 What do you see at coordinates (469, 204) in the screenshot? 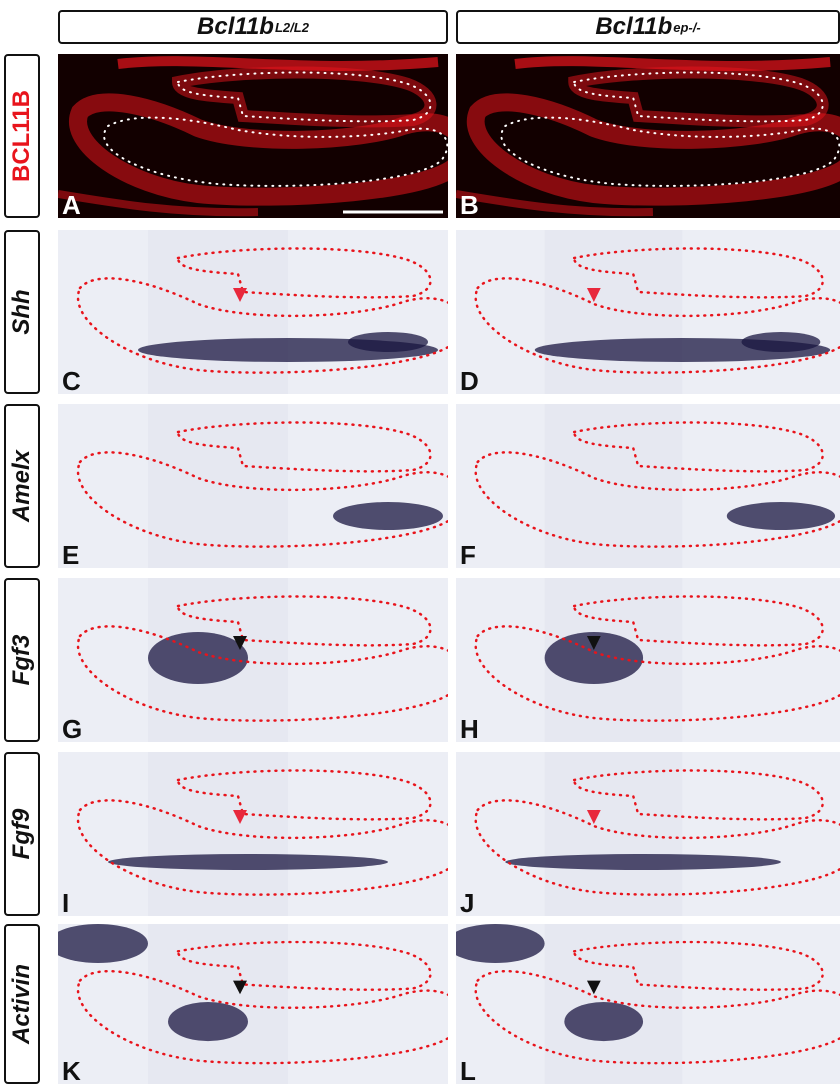
I see `panel-letter: B` at bounding box center [469, 204].